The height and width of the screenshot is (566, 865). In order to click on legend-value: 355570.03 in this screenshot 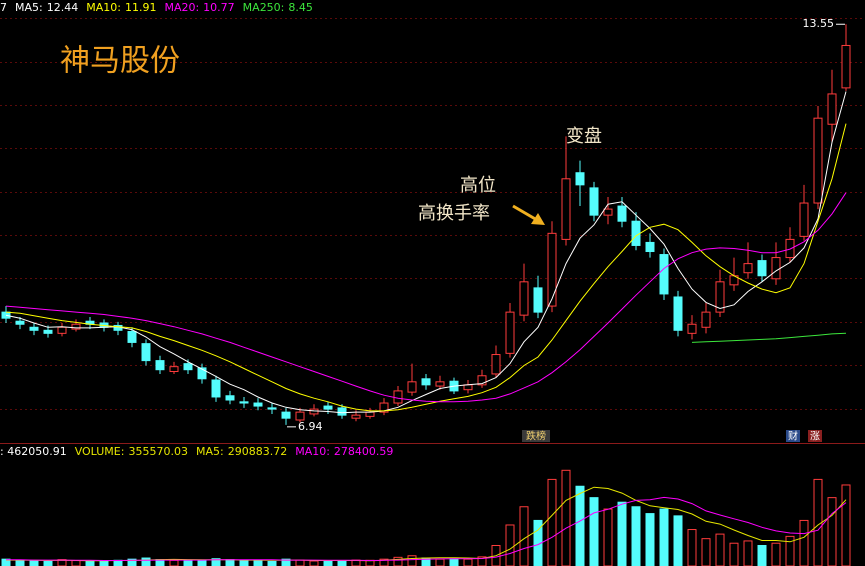, I will do `click(158, 451)`.